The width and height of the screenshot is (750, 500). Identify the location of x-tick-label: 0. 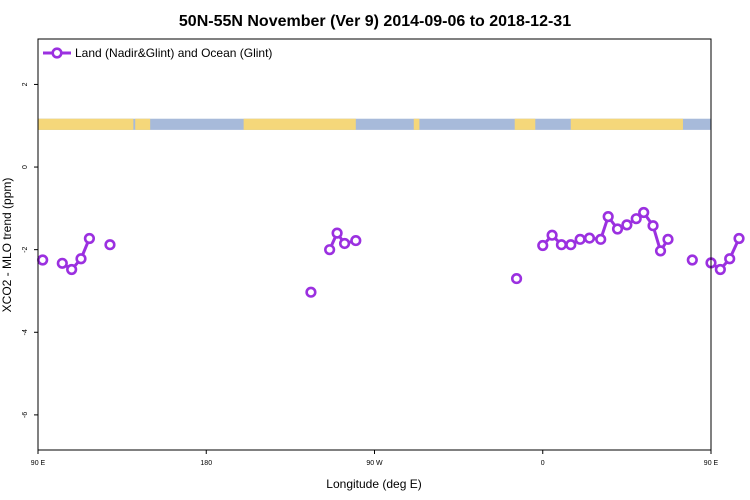
(543, 463).